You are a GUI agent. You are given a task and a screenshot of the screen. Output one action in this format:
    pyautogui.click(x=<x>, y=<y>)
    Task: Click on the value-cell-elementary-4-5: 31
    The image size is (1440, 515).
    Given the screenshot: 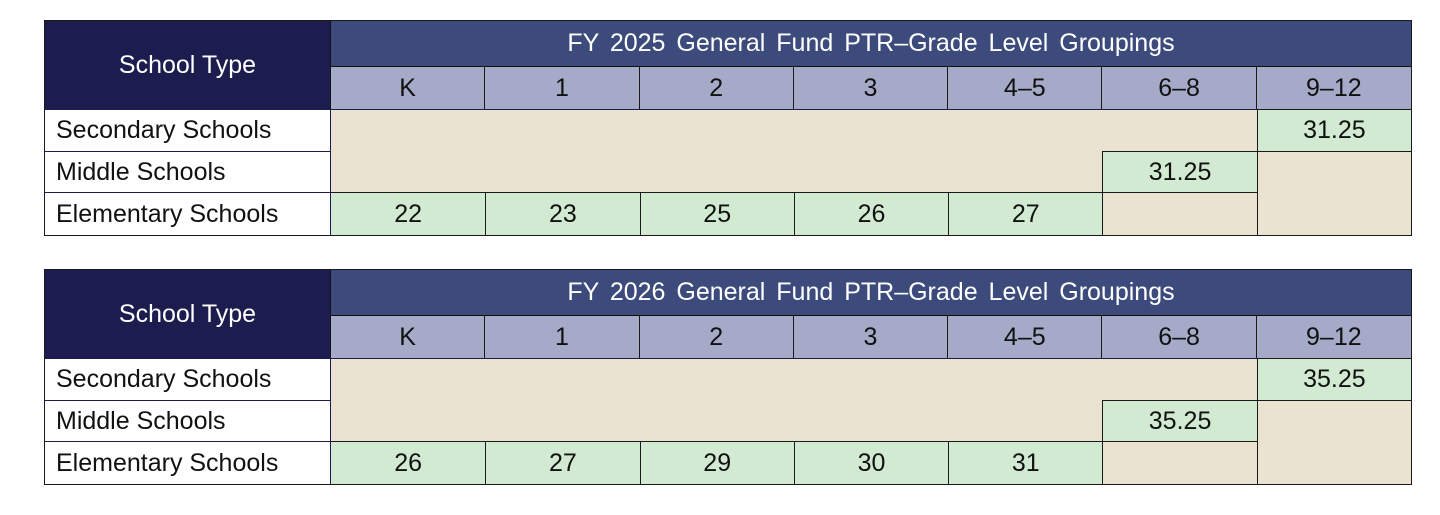 What is the action you would take?
    pyautogui.click(x=1025, y=462)
    